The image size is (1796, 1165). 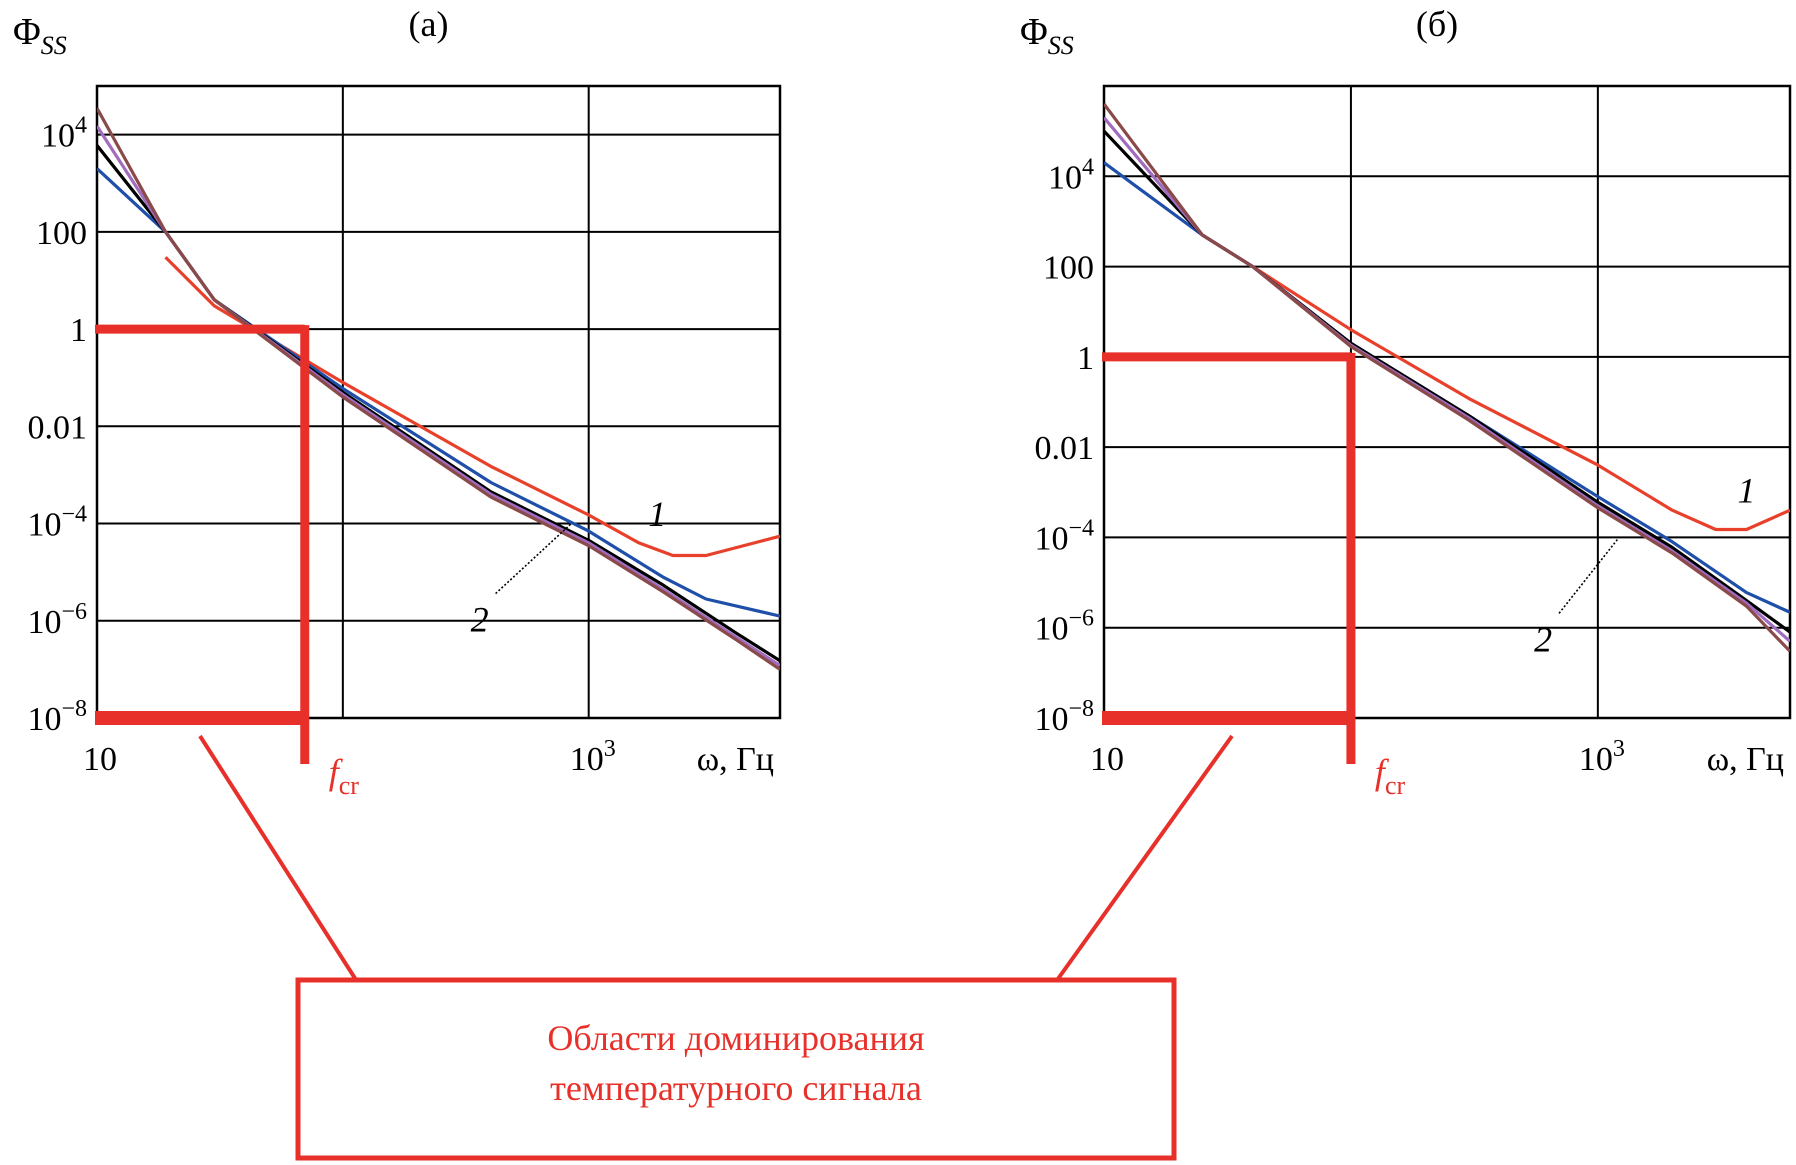 I want to click on annotation-line-2: температурного сигнала, so click(x=736, y=1088).